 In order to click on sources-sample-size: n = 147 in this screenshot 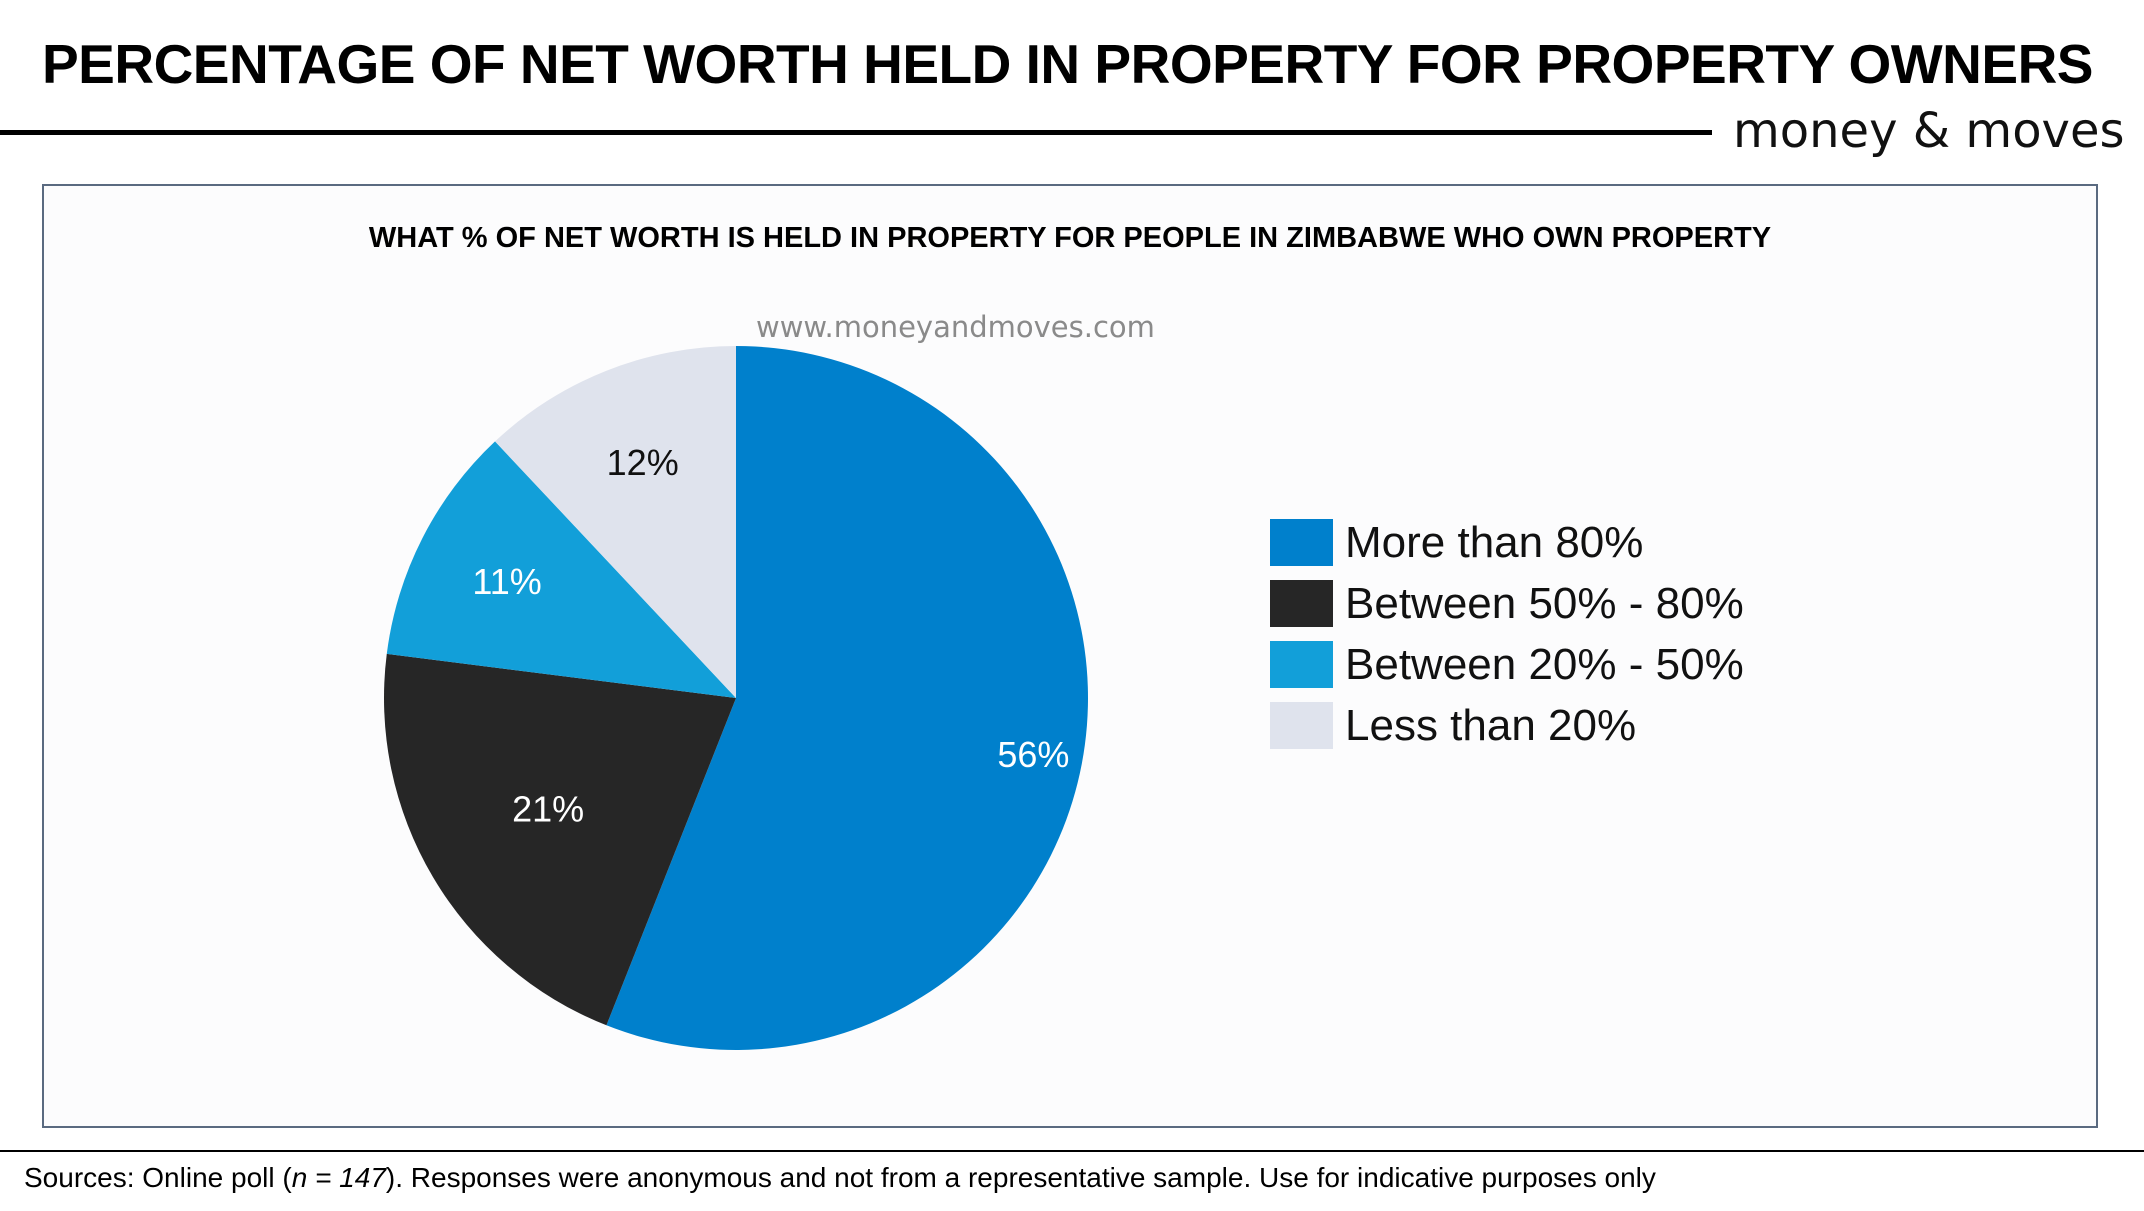, I will do `click(338, 1177)`.